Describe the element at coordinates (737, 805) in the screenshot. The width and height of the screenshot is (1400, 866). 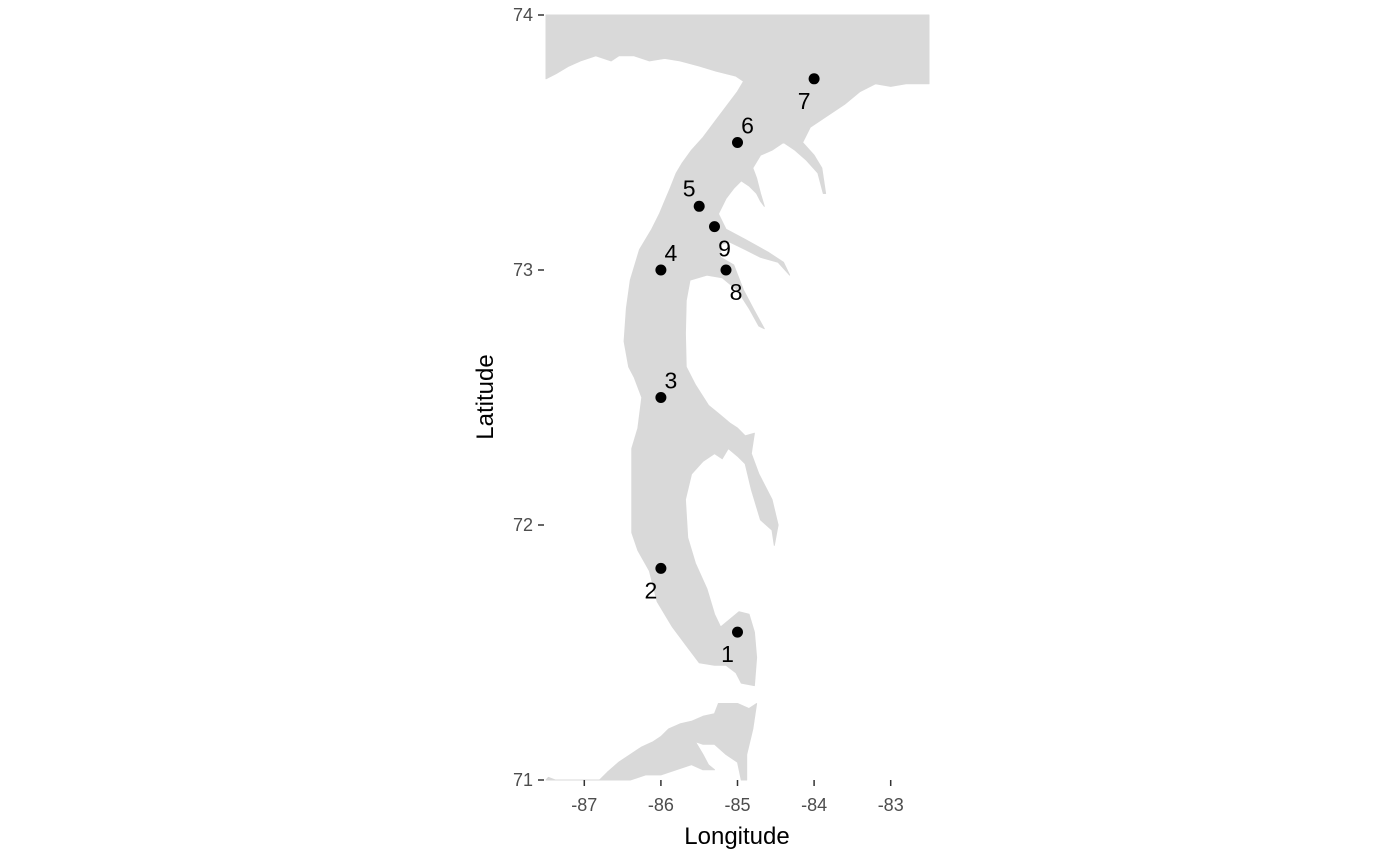
I see `x-tick-label: -85` at that location.